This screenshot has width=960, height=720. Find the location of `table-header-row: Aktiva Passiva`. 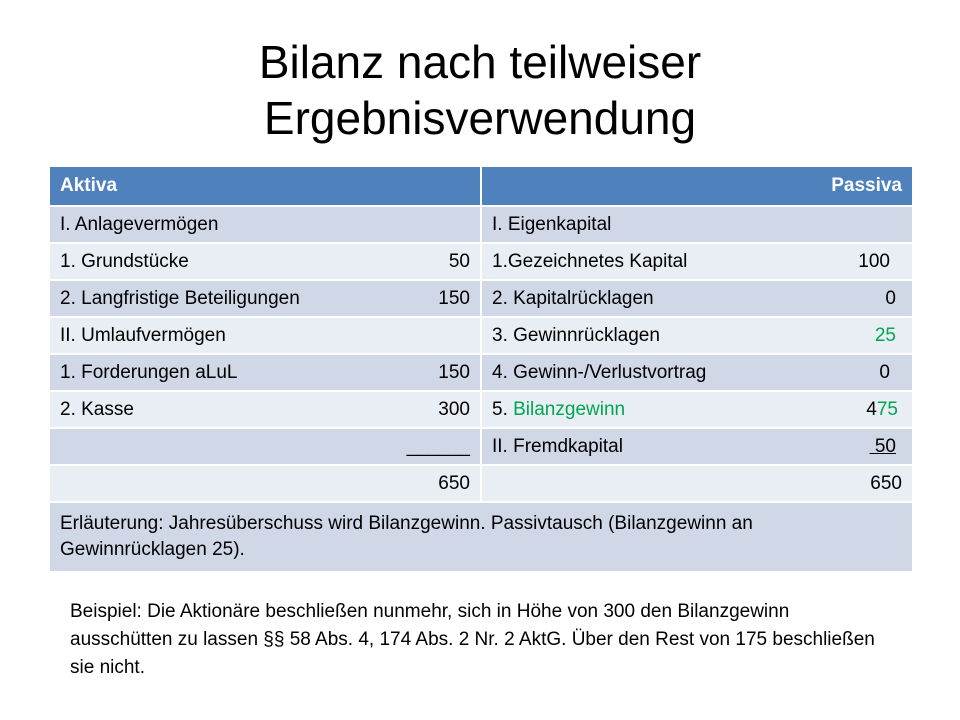

table-header-row: Aktiva Passiva is located at coordinates (481, 186).